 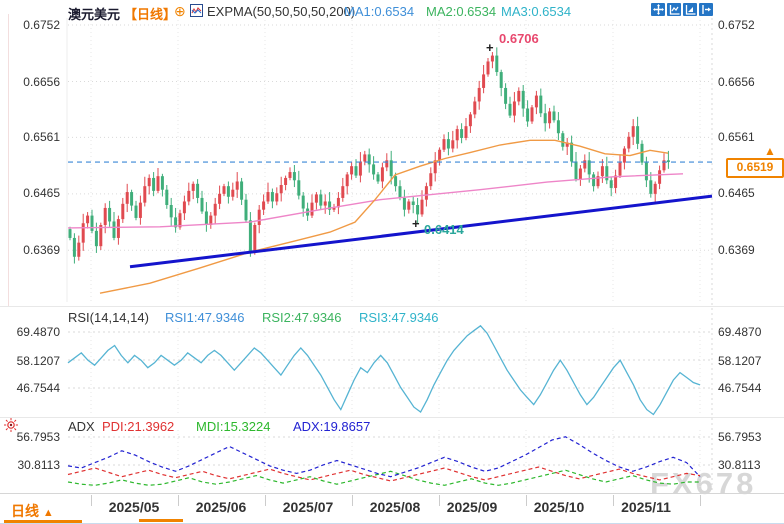 What do you see at coordinates (180, 11) in the screenshot?
I see `add-indicator-icon: ⊕` at bounding box center [180, 11].